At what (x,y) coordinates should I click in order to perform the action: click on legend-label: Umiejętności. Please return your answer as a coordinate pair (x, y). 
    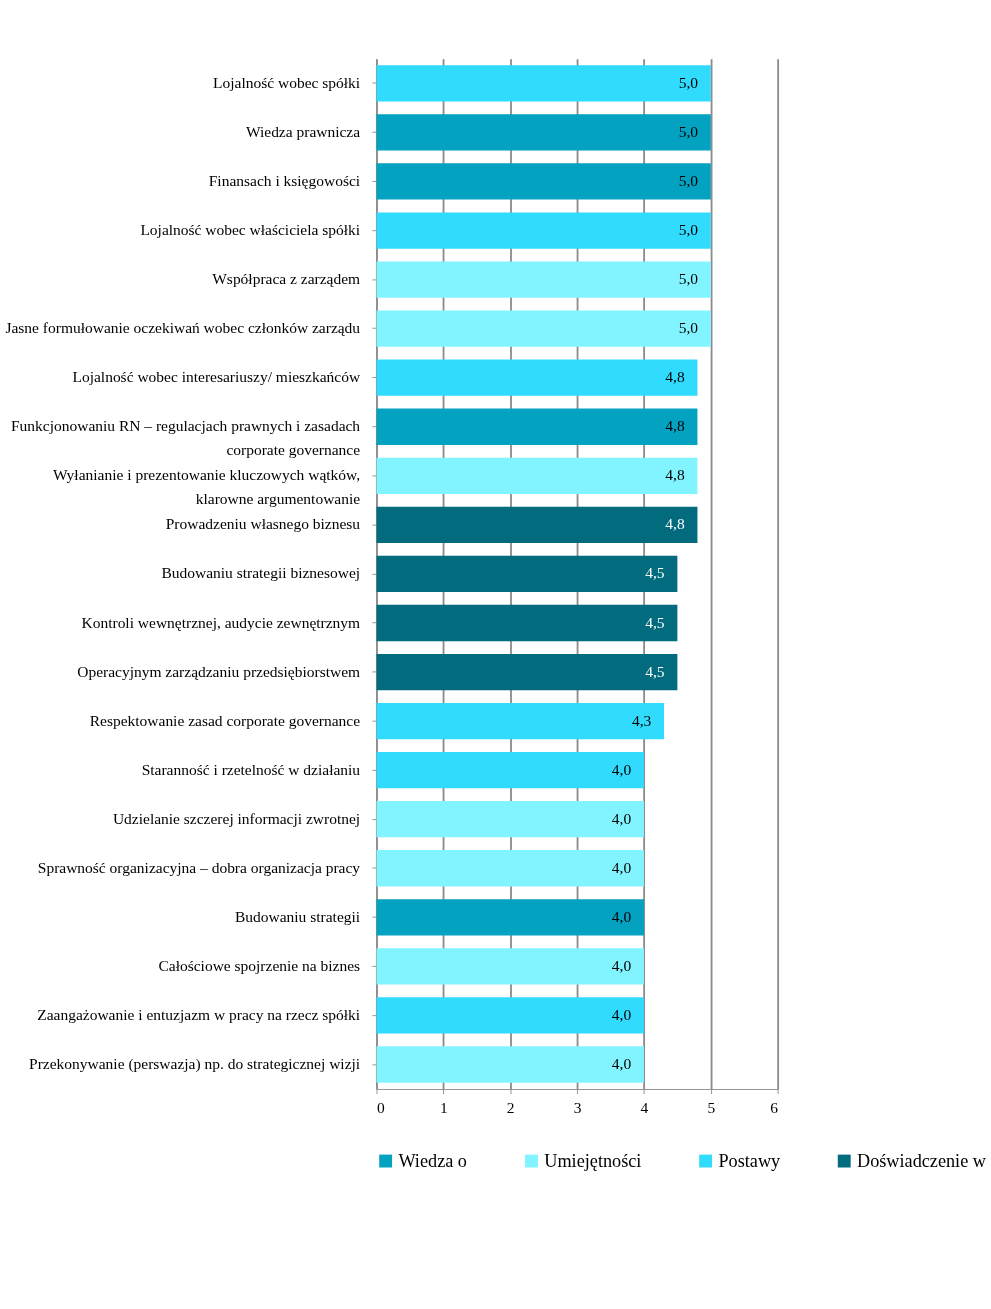
    Looking at the image, I should click on (593, 1160).